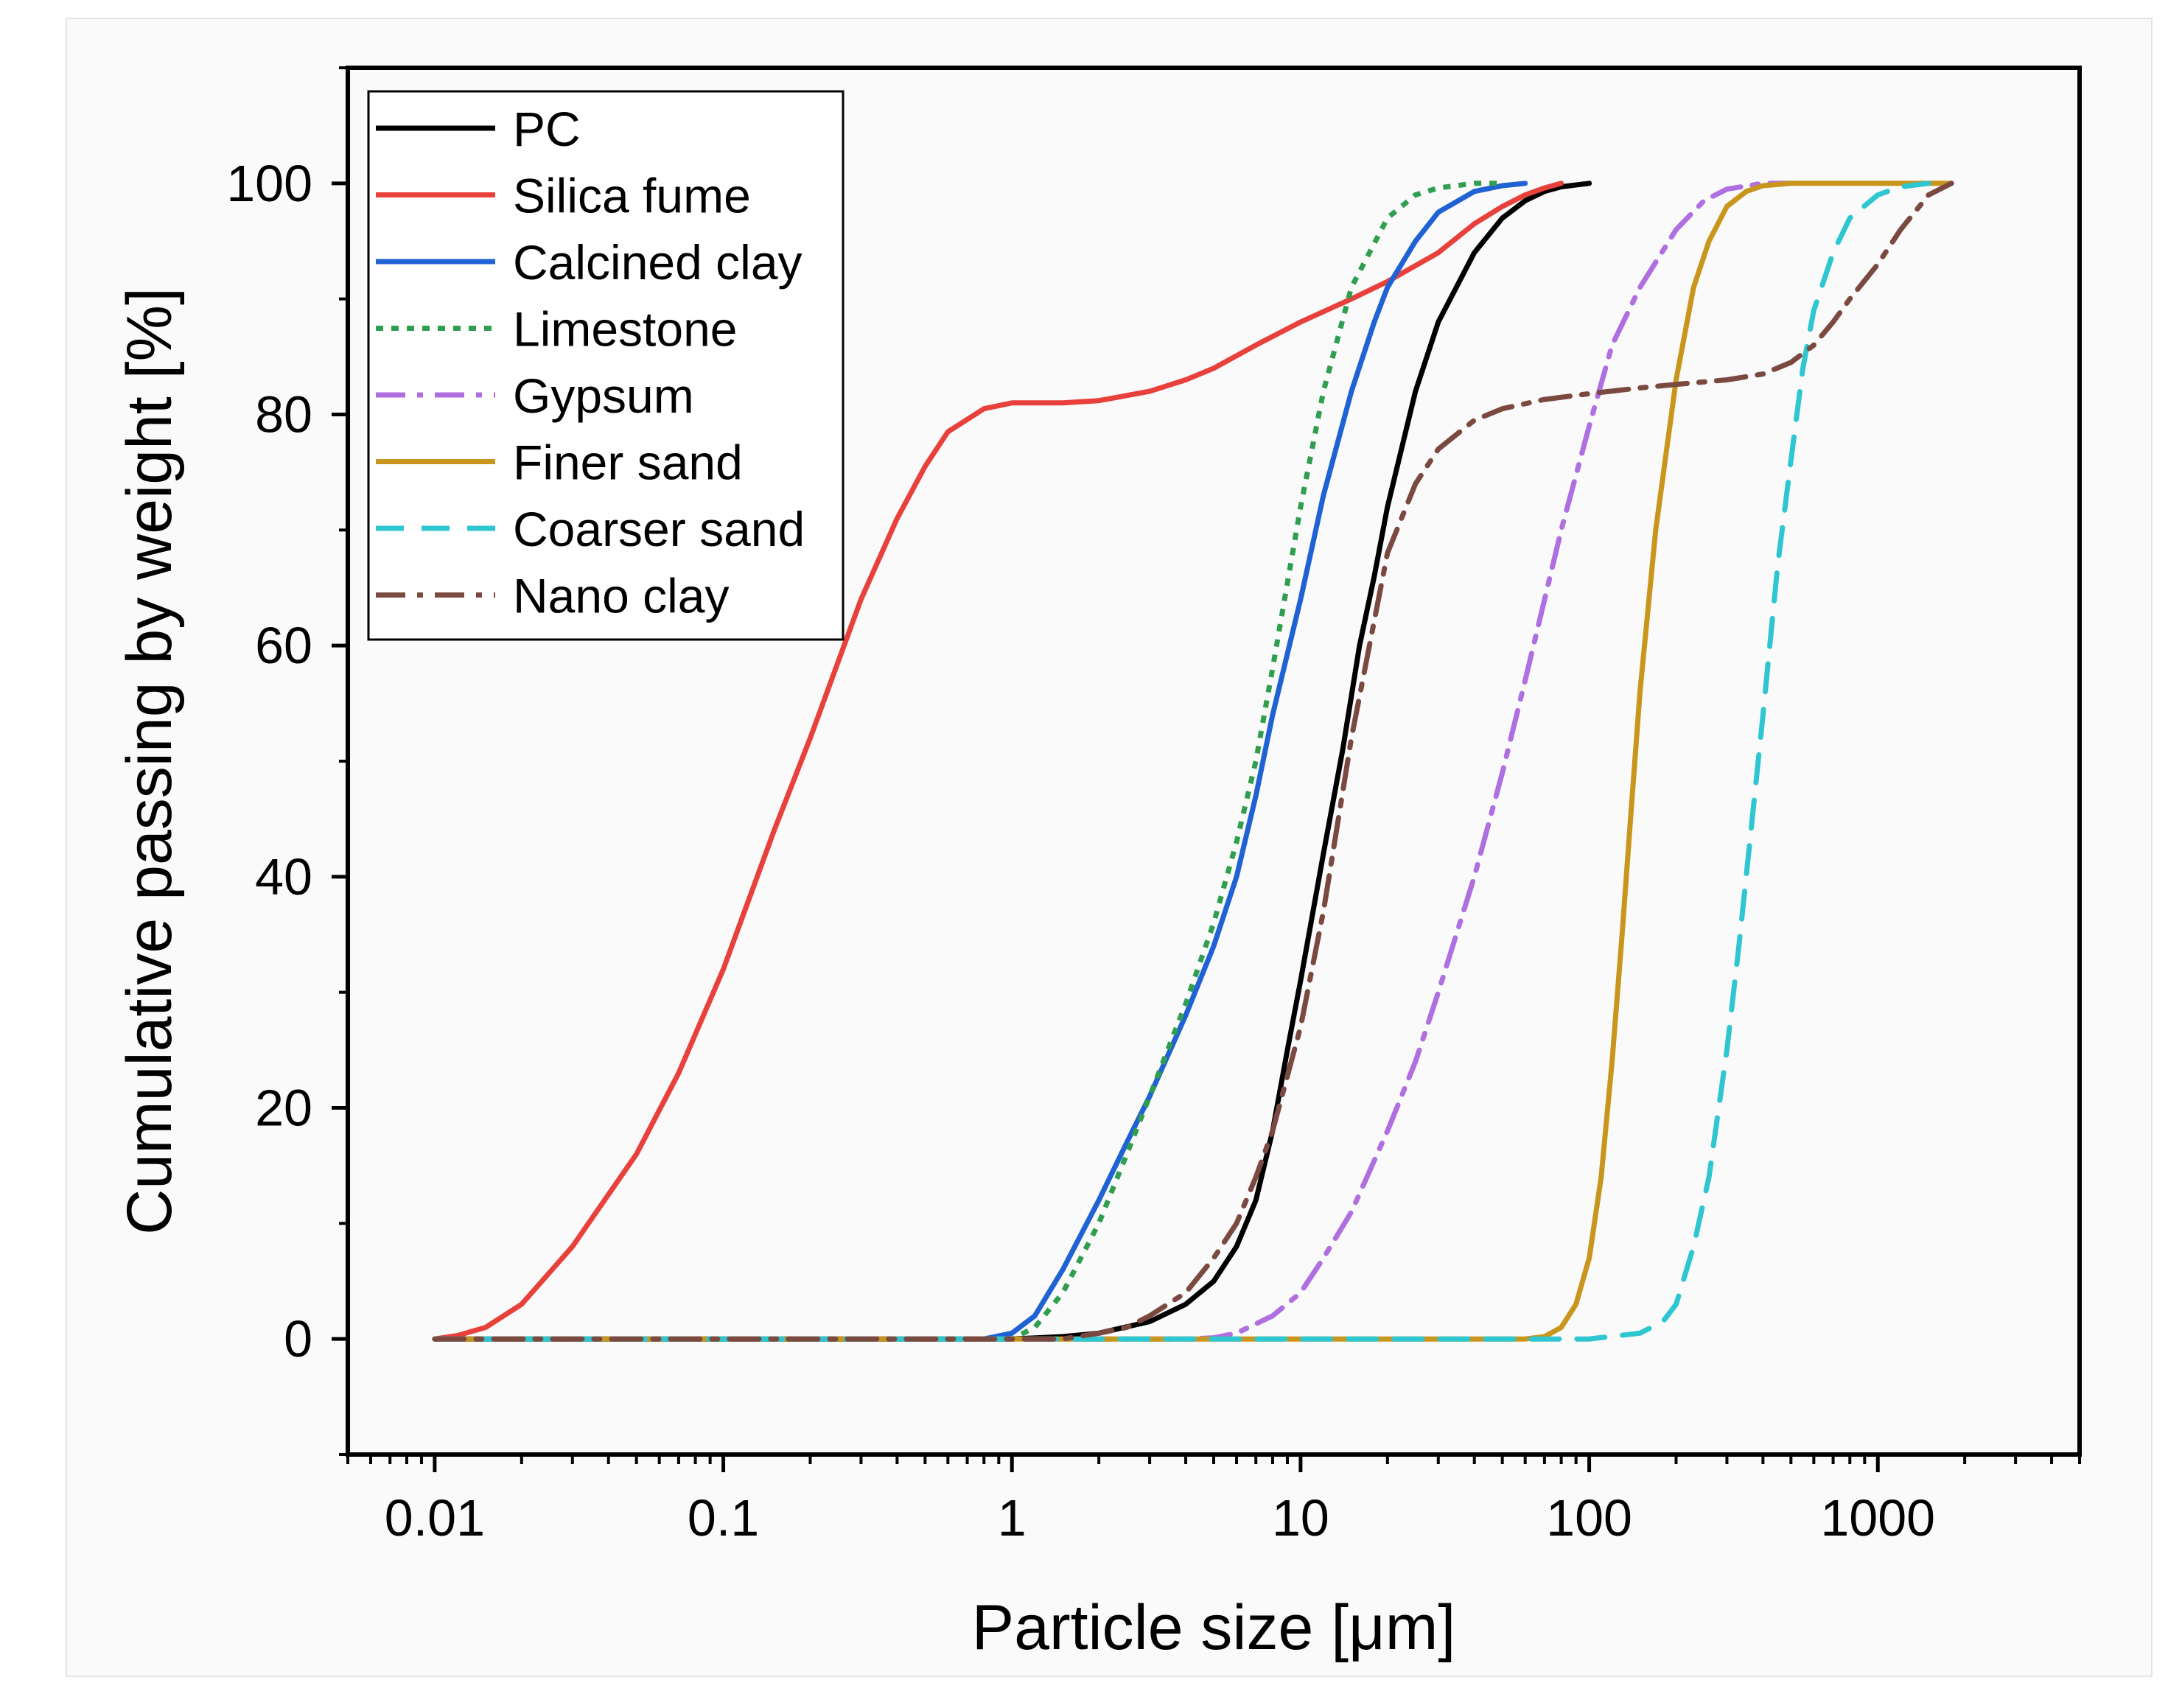 This screenshot has height=1708, width=2182. I want to click on legend-label-coarser-sand: Coarser sand, so click(659, 529).